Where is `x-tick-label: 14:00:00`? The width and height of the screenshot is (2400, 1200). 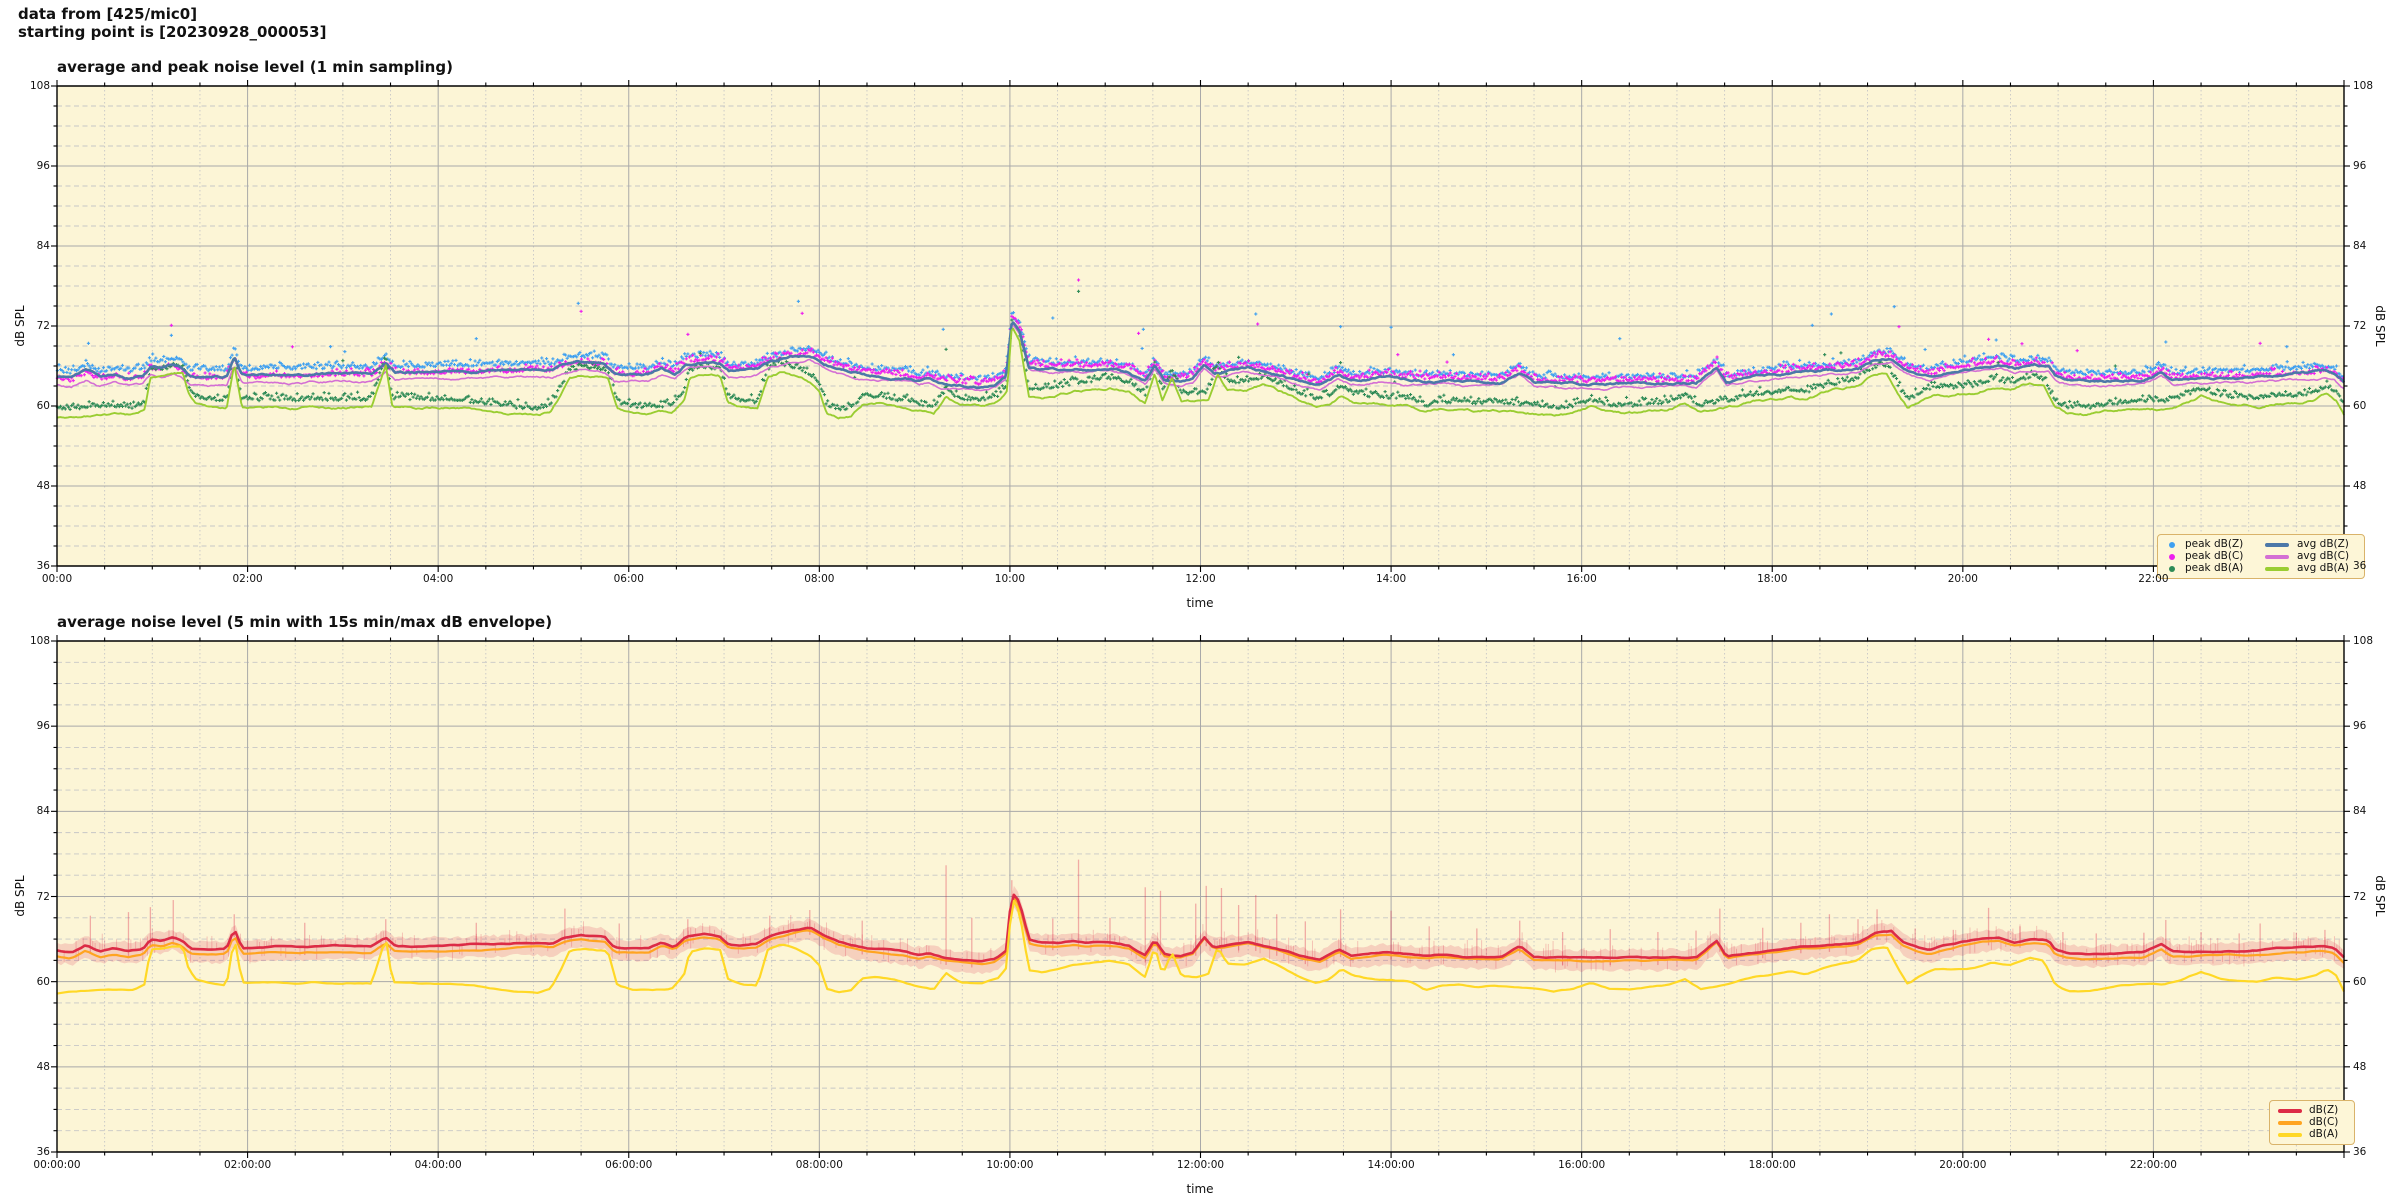
x-tick-label: 14:00:00 is located at coordinates (1391, 1165).